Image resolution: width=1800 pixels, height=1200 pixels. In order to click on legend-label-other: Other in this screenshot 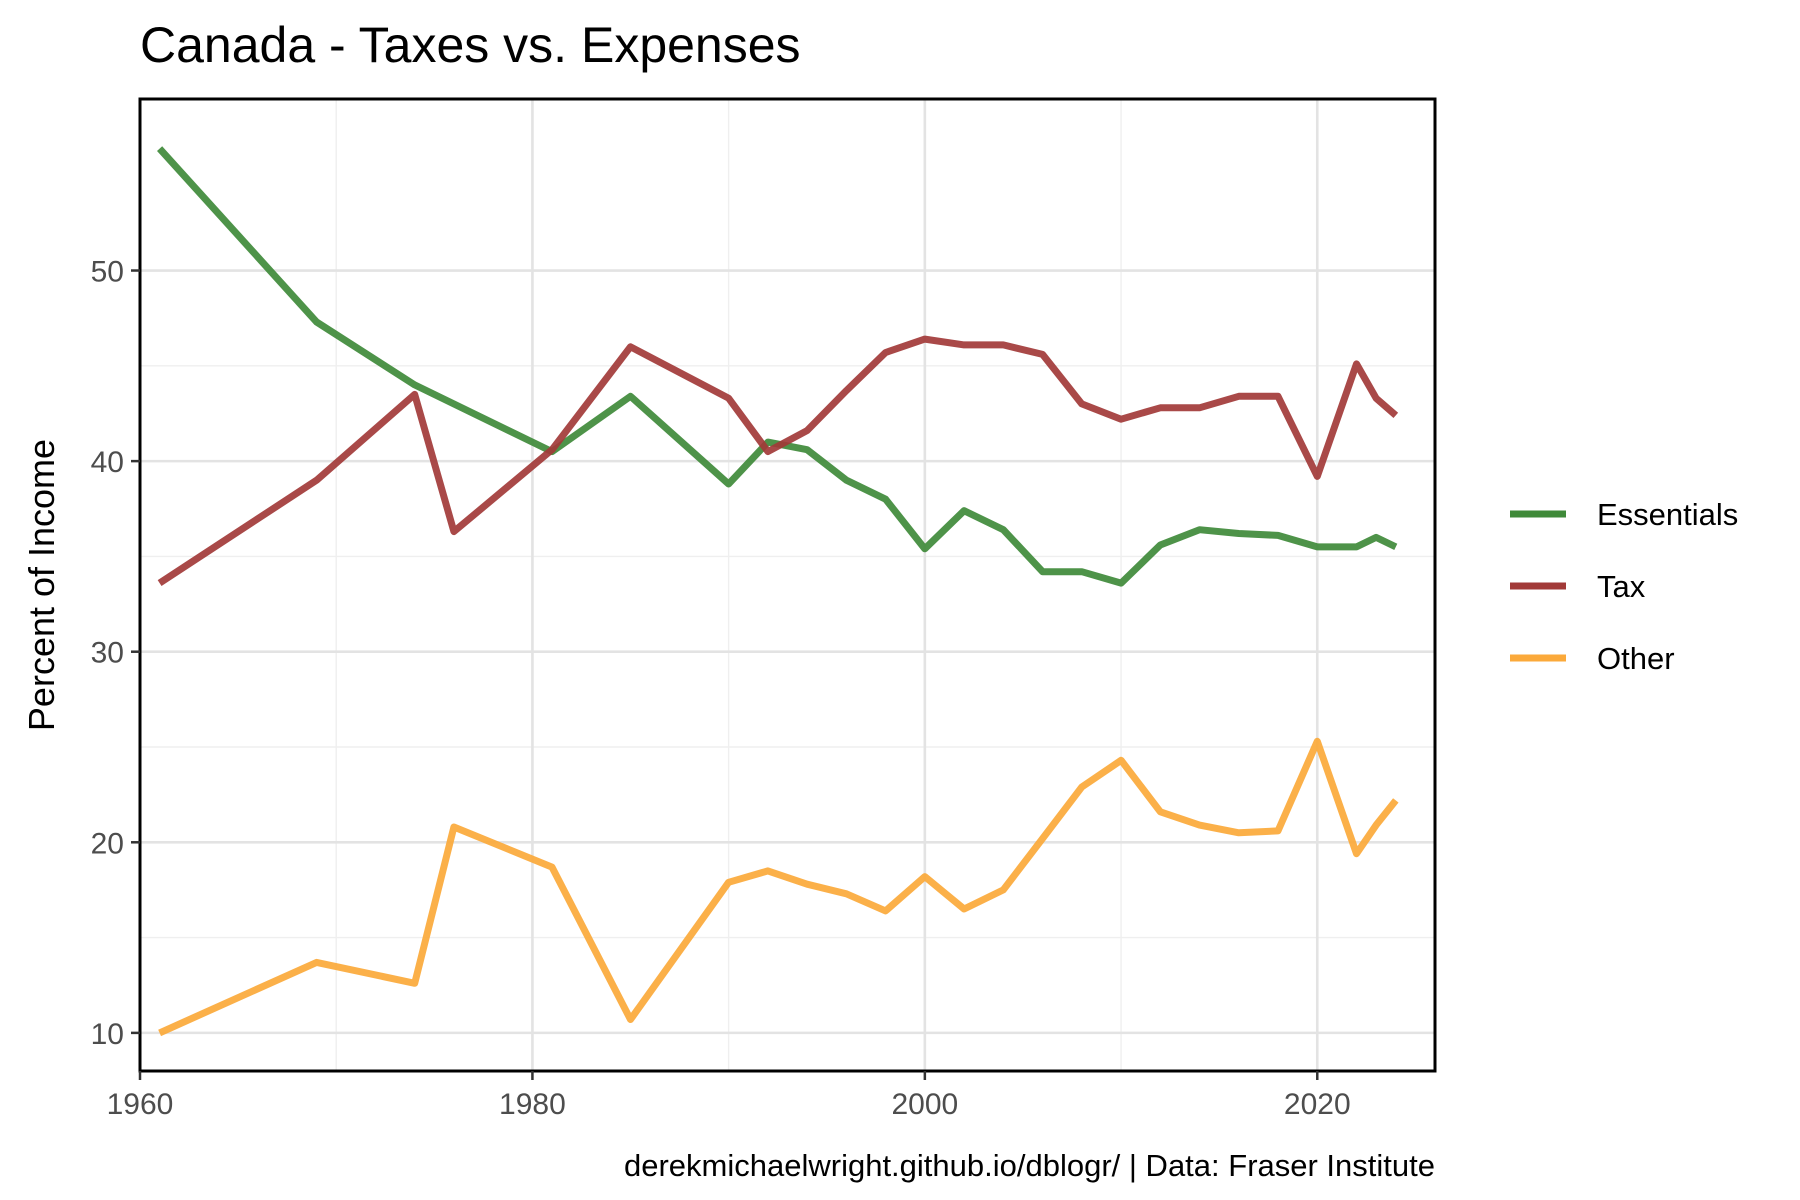, I will do `click(1636, 658)`.